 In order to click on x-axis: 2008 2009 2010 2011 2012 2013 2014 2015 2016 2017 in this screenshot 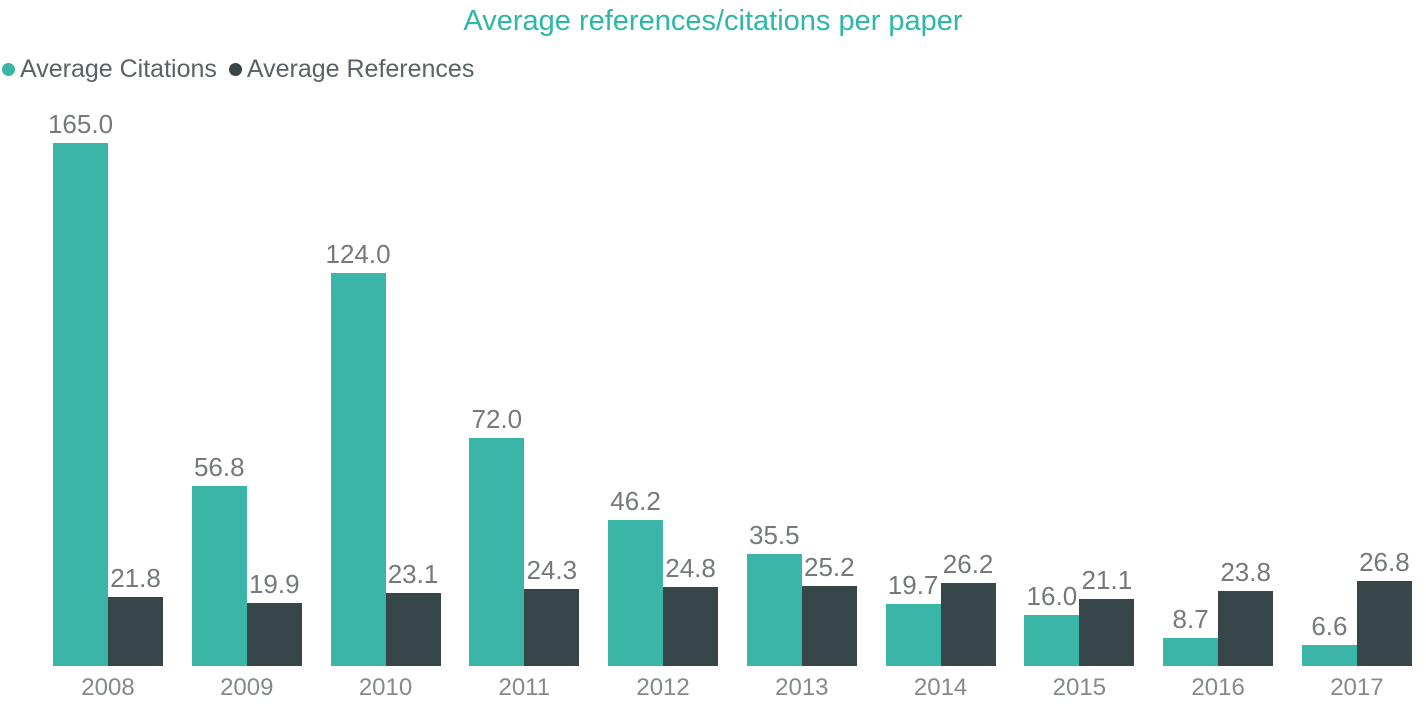, I will do `click(732, 688)`.